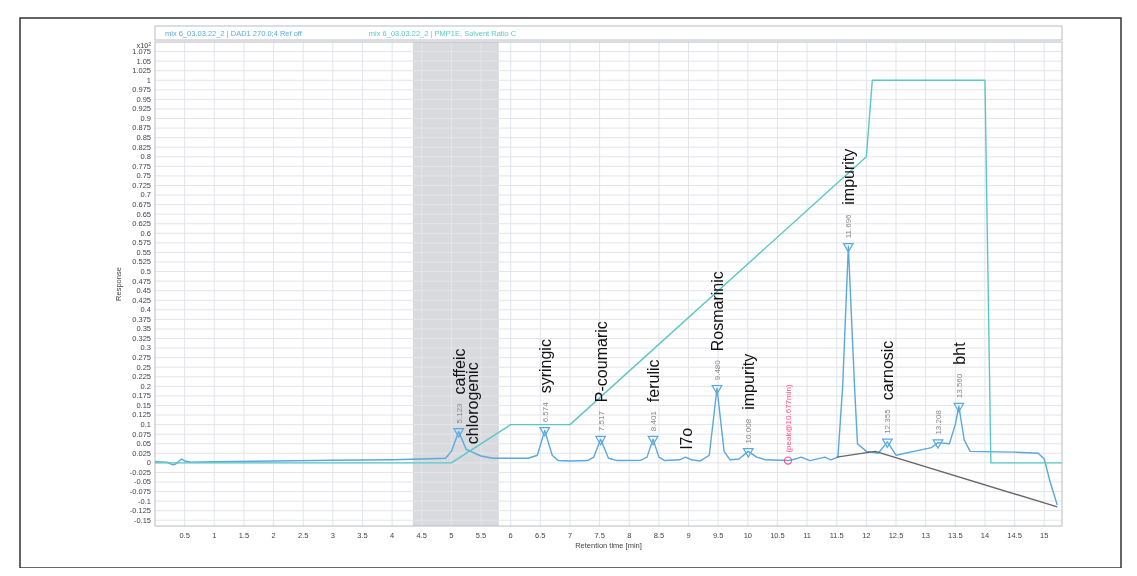 The image size is (1137, 576). I want to click on annotation: Rosmarinic, so click(717, 311).